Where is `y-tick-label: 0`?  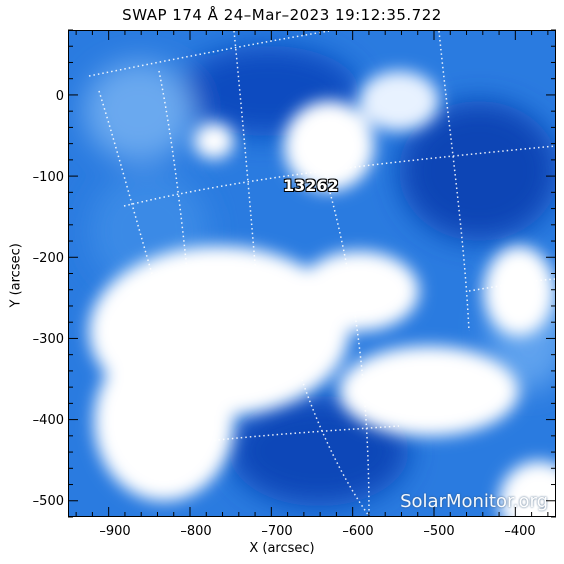
y-tick-label: 0 is located at coordinates (59, 96).